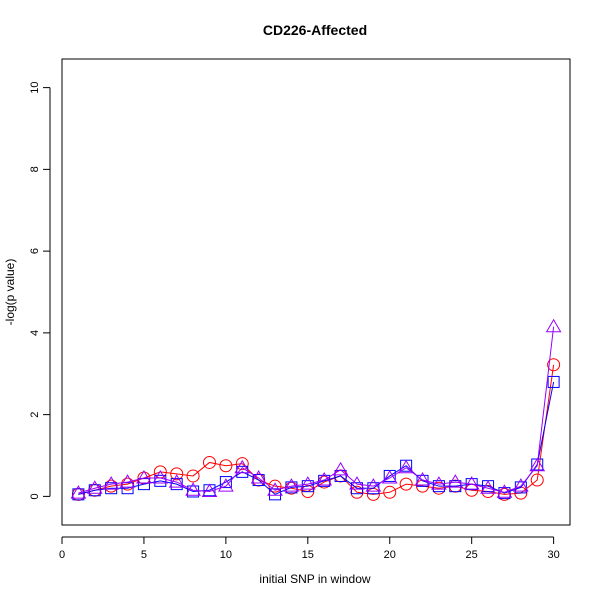 This screenshot has width=600, height=600. Describe the element at coordinates (10, 292) in the screenshot. I see `y-axis-label: -log(p value)` at that location.